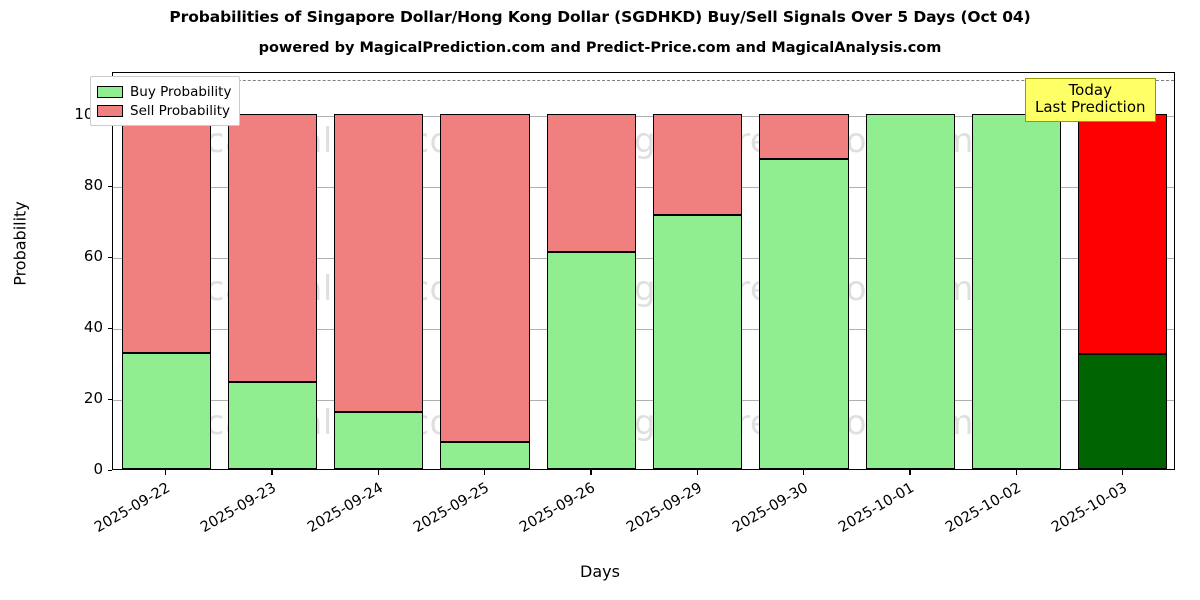  What do you see at coordinates (110, 91) in the screenshot?
I see `legend-swatch-buy-icon` at bounding box center [110, 91].